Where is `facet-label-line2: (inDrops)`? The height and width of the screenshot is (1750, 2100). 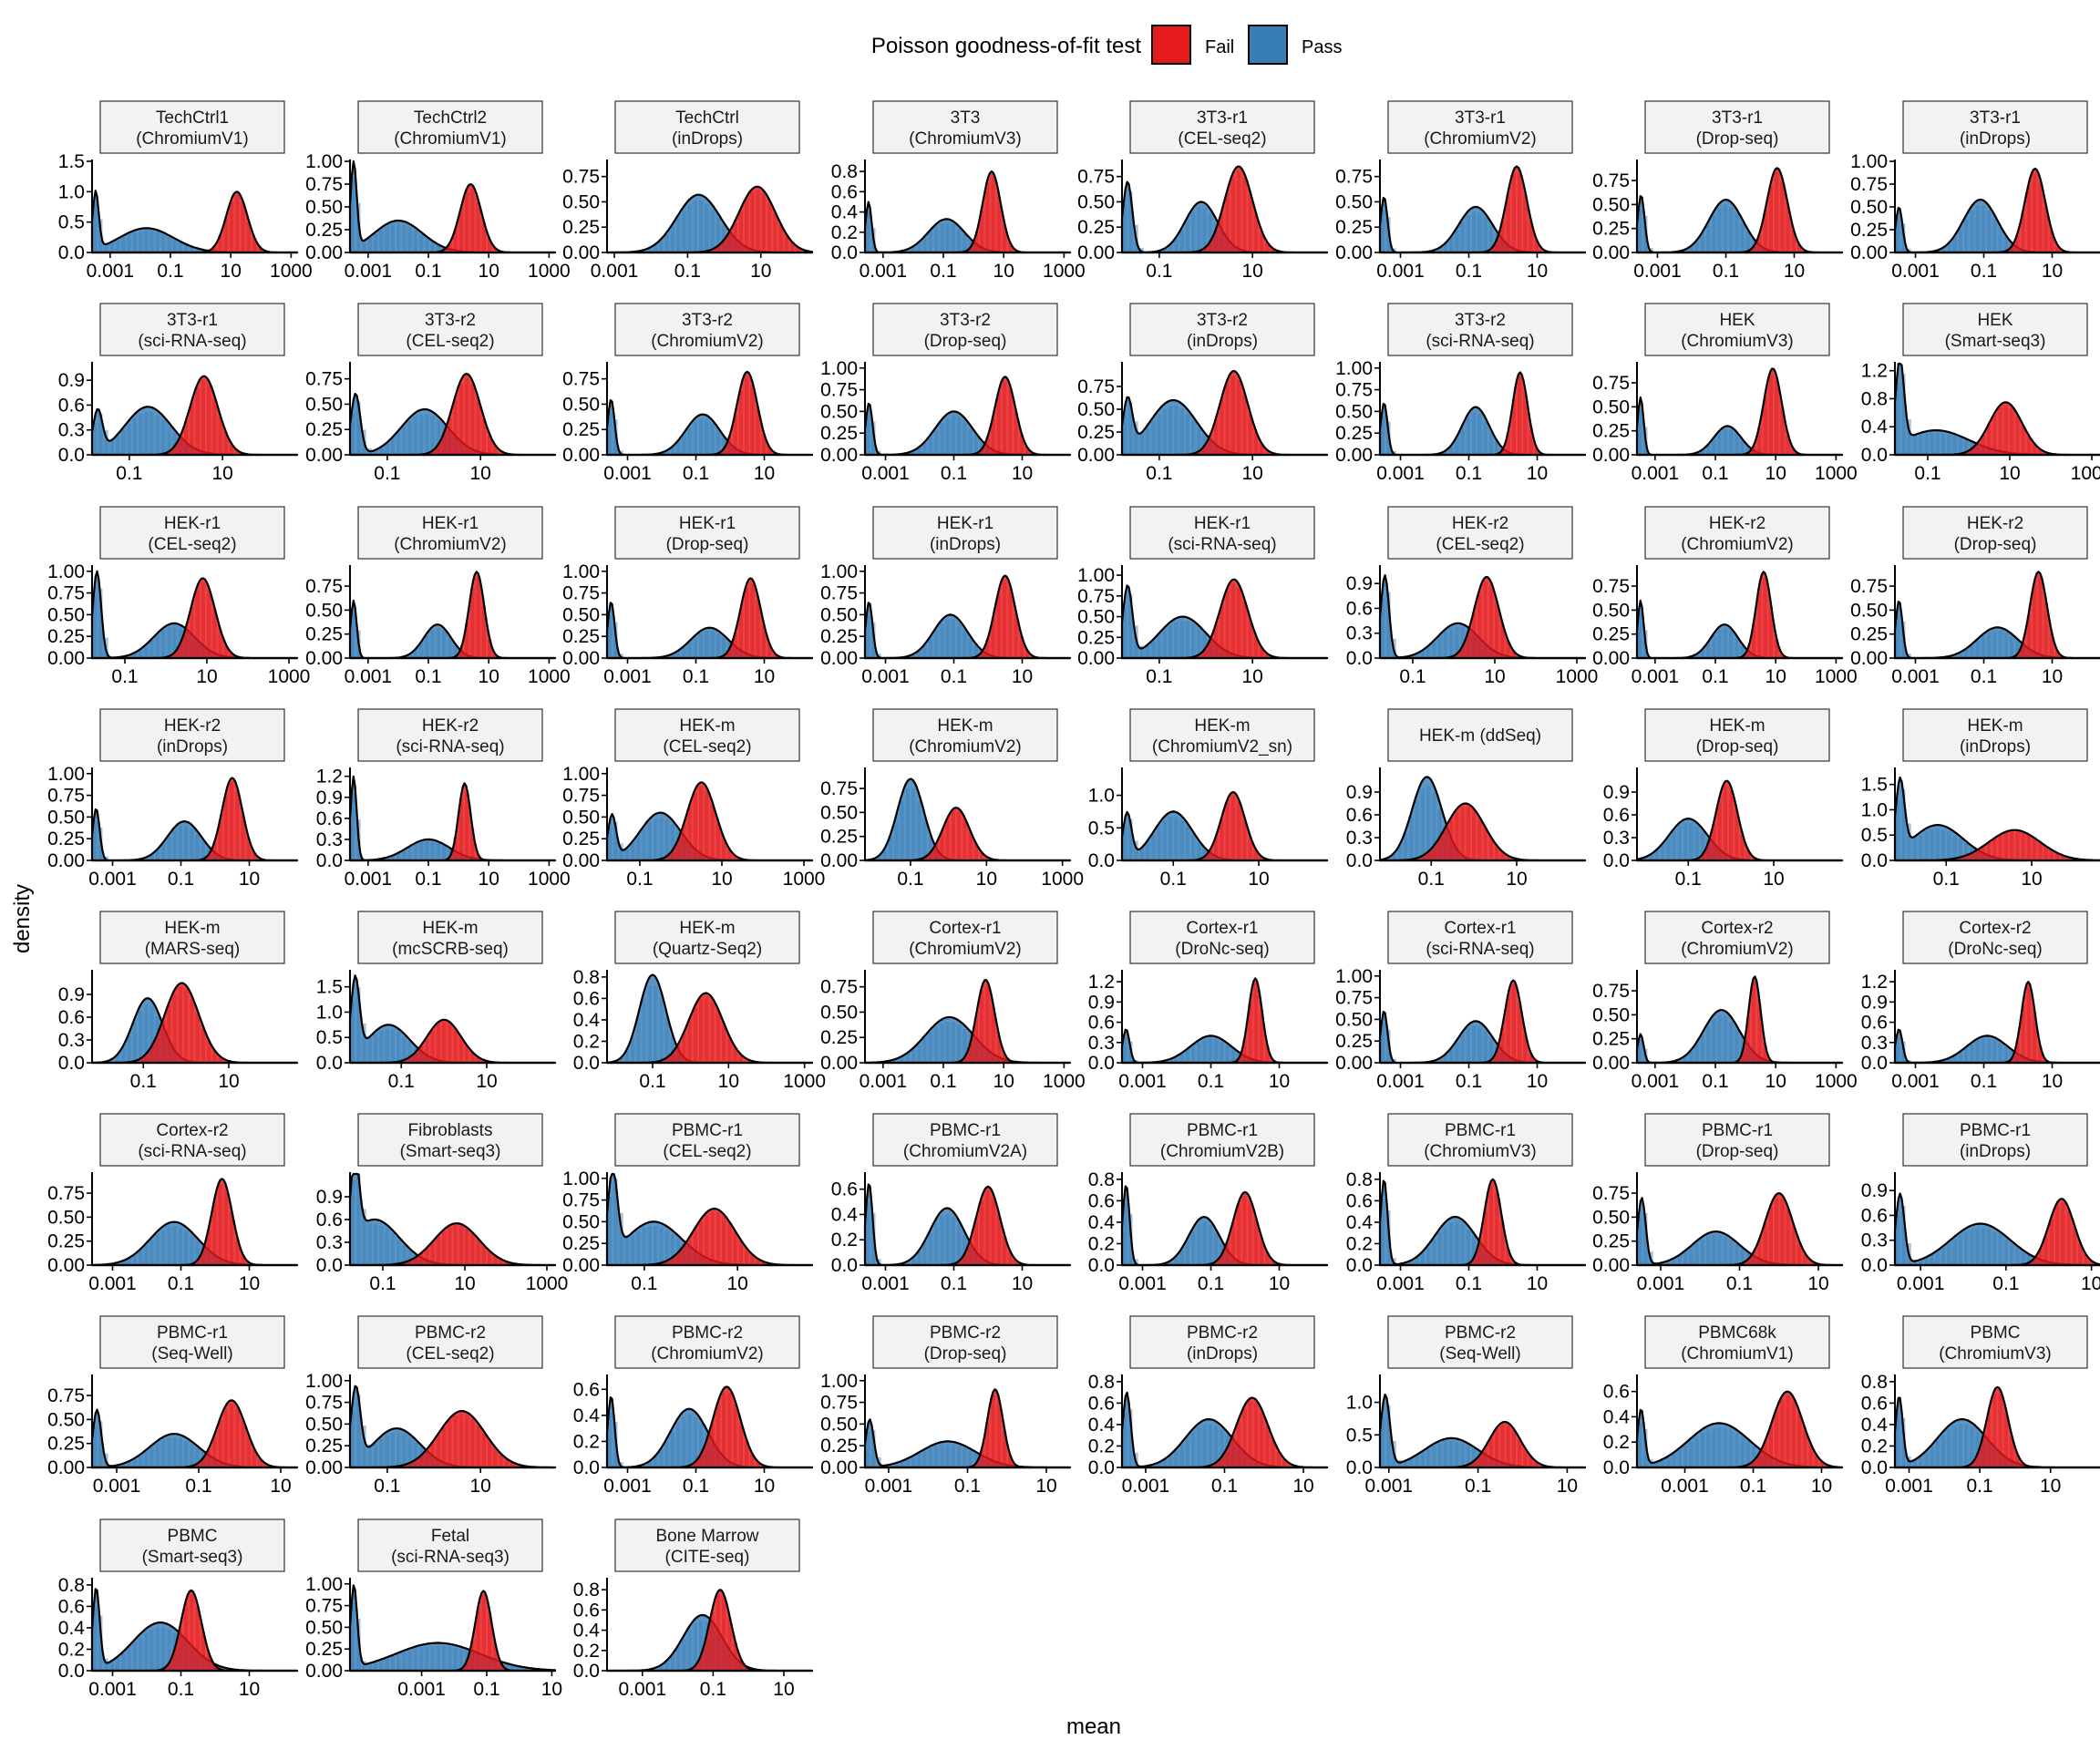
facet-label-line2: (inDrops) is located at coordinates (708, 139).